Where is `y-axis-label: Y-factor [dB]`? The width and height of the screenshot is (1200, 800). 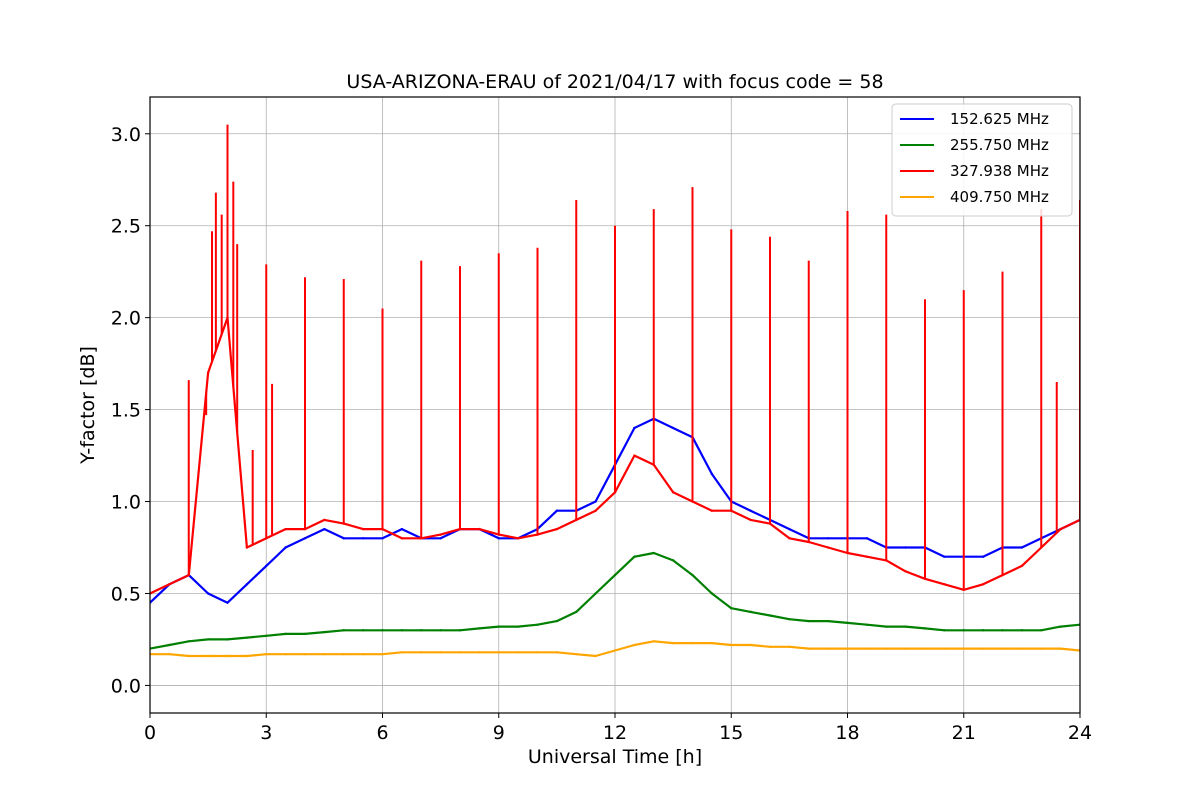
y-axis-label: Y-factor [dB] is located at coordinates (88, 405).